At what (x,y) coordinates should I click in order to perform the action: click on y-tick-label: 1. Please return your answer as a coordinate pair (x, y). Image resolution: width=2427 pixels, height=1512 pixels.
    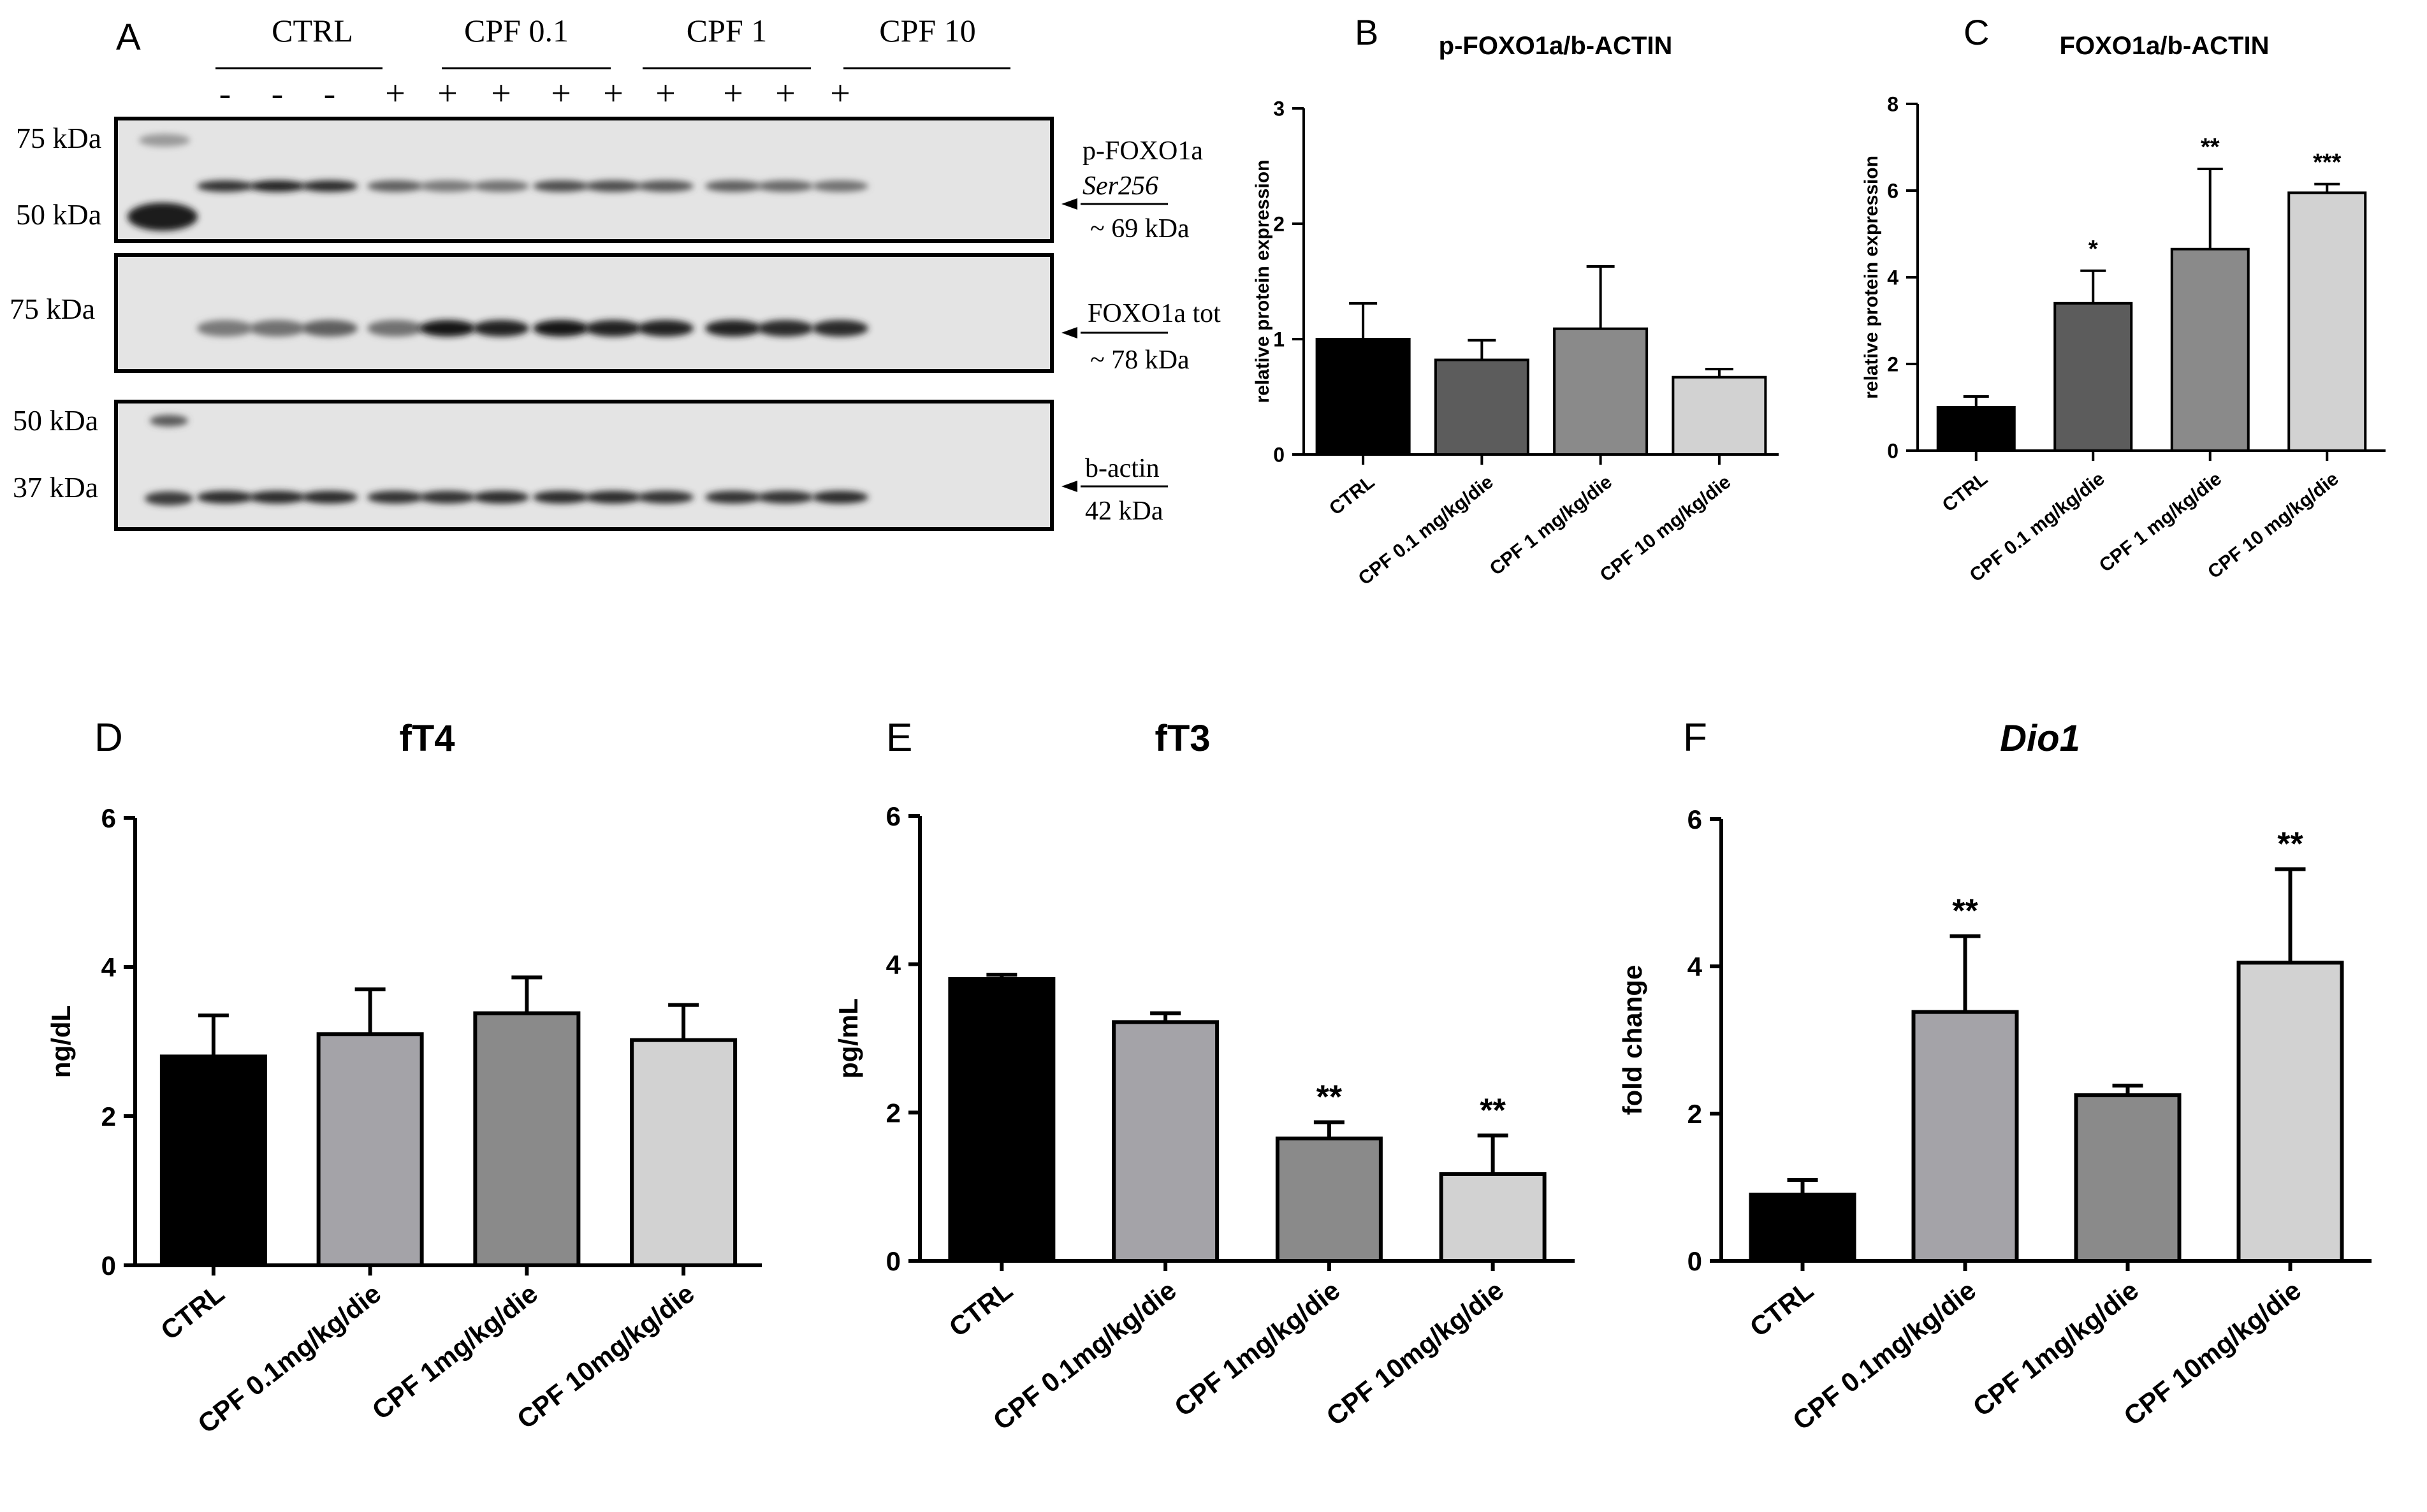
    Looking at the image, I should click on (1279, 339).